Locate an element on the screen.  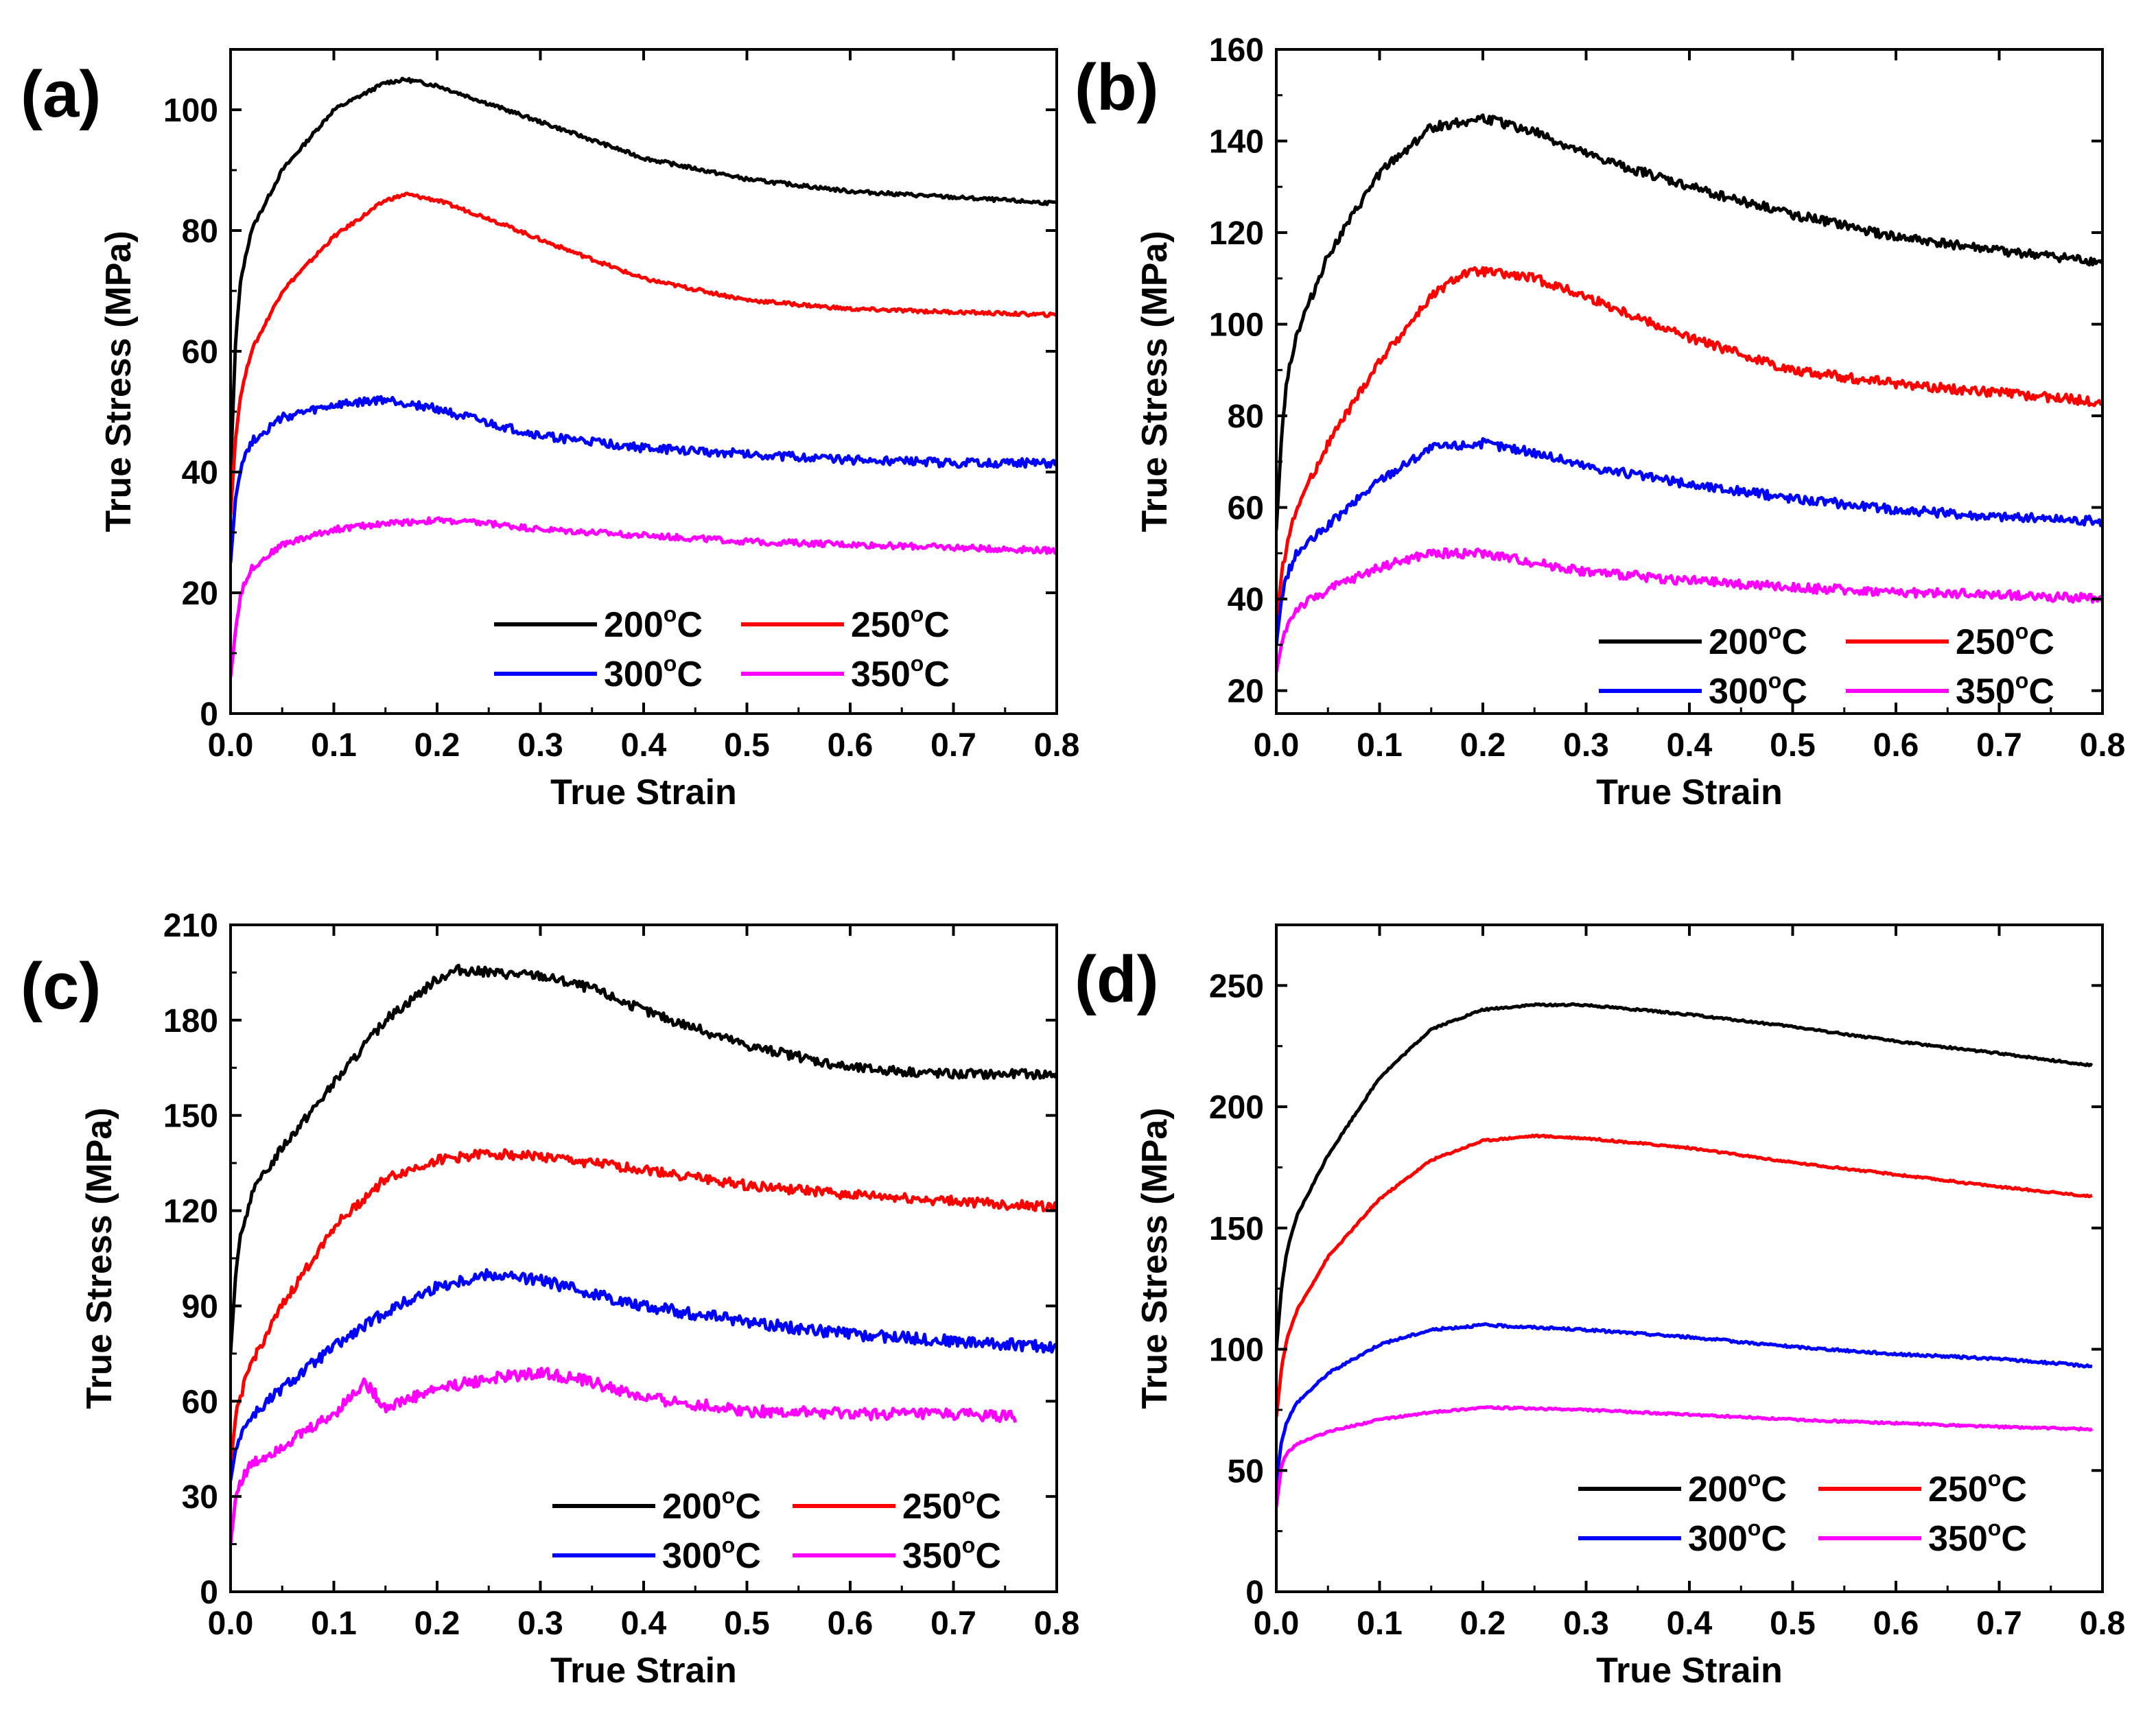
y-tick-label: 30 is located at coordinates (200, 1497).